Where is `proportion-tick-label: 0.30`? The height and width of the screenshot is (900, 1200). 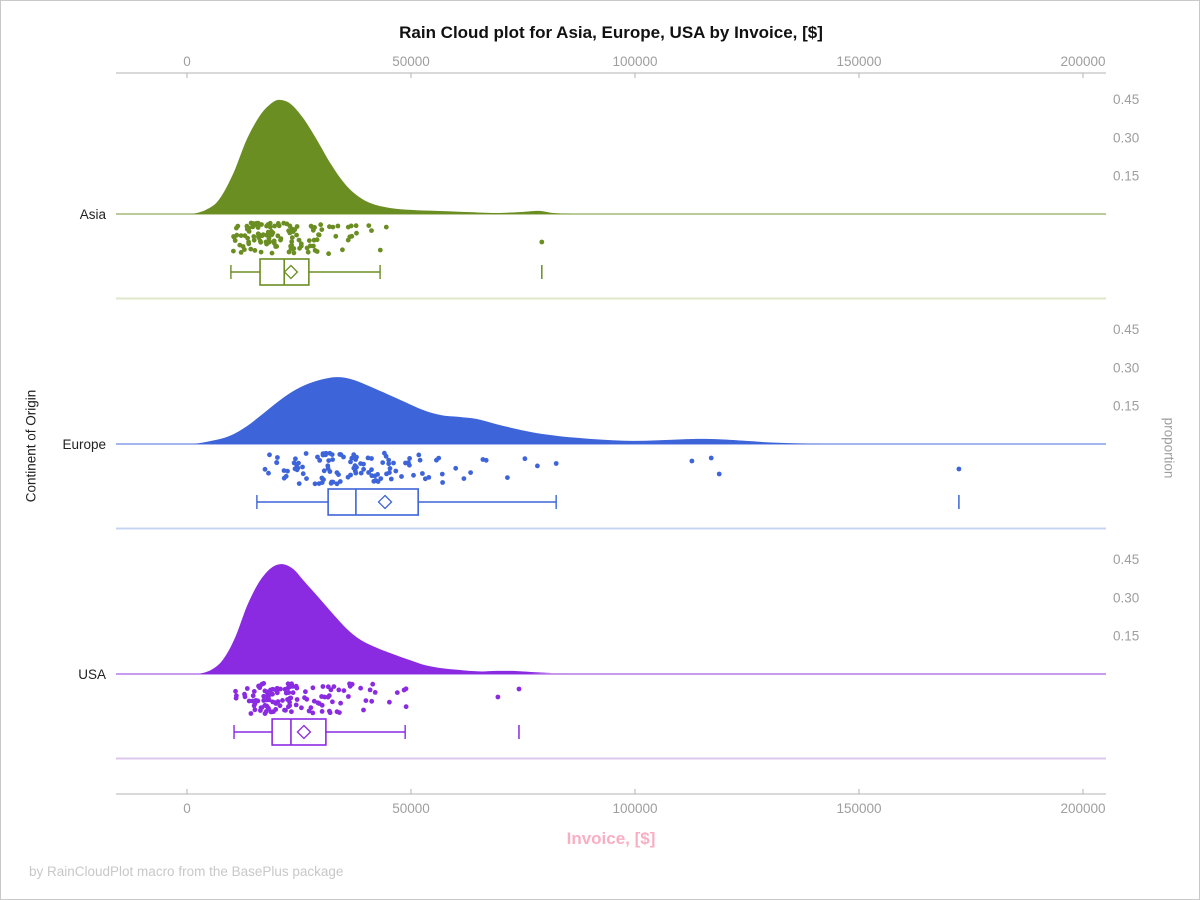 proportion-tick-label: 0.30 is located at coordinates (1126, 367).